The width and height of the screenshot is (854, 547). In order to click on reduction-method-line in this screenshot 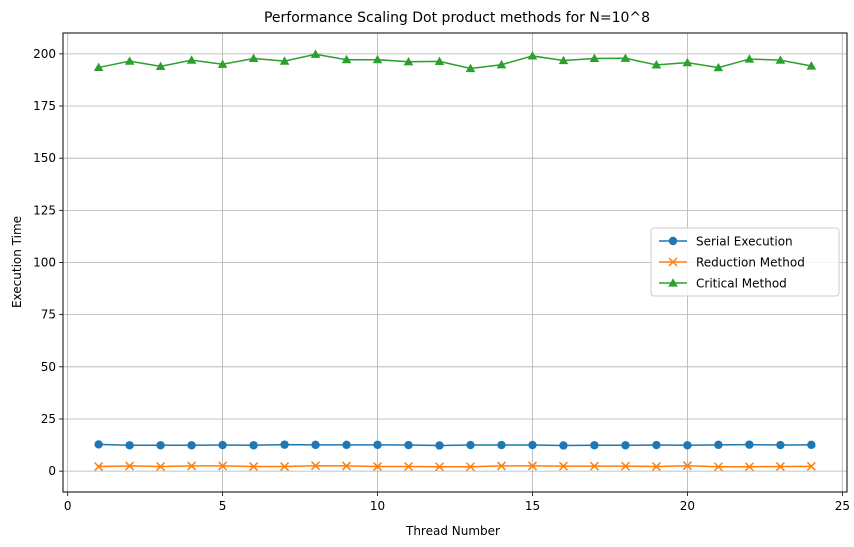, I will do `click(455, 466)`.